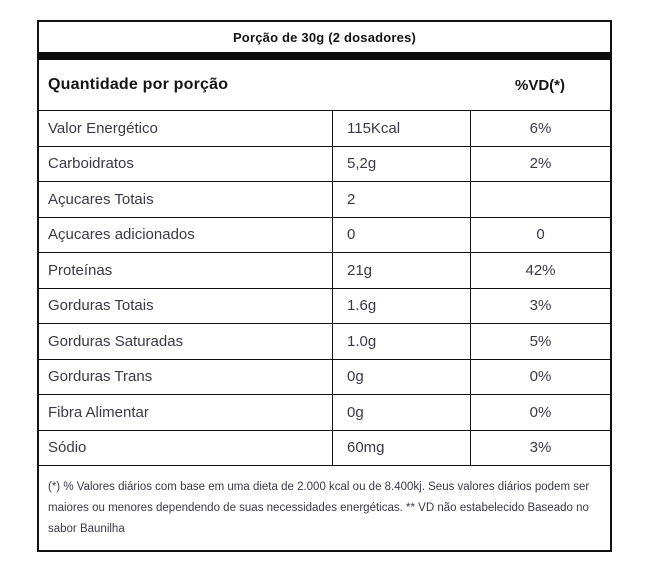 The height and width of the screenshot is (564, 650). Describe the element at coordinates (116, 341) in the screenshot. I see `row-label: Gorduras Saturadas` at that location.